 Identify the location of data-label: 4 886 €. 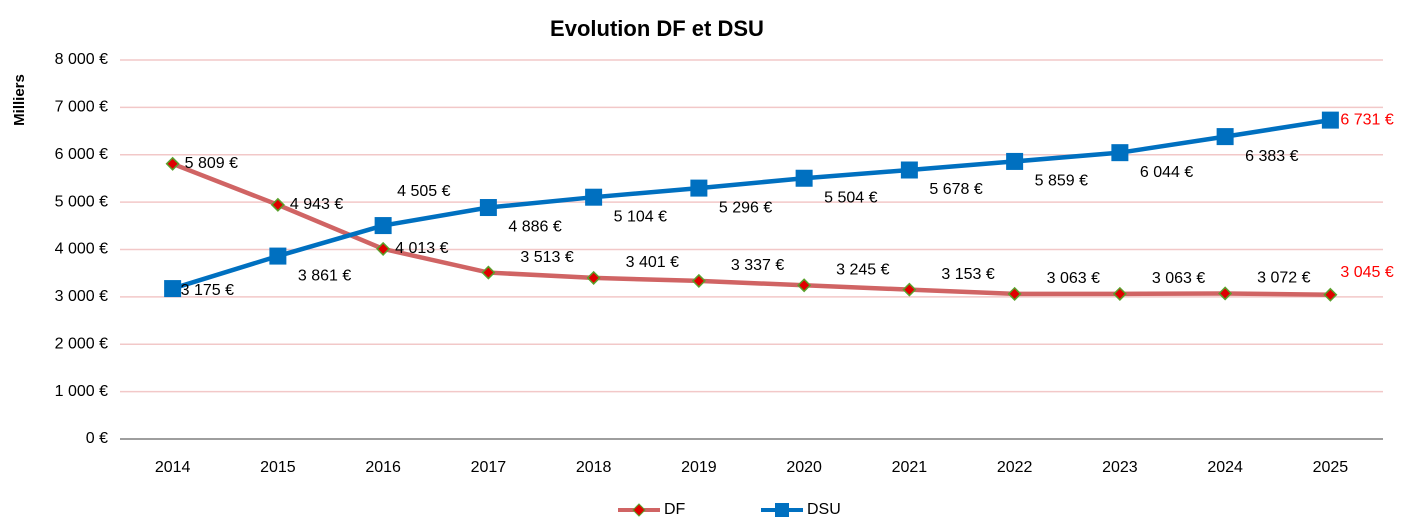
(534, 227).